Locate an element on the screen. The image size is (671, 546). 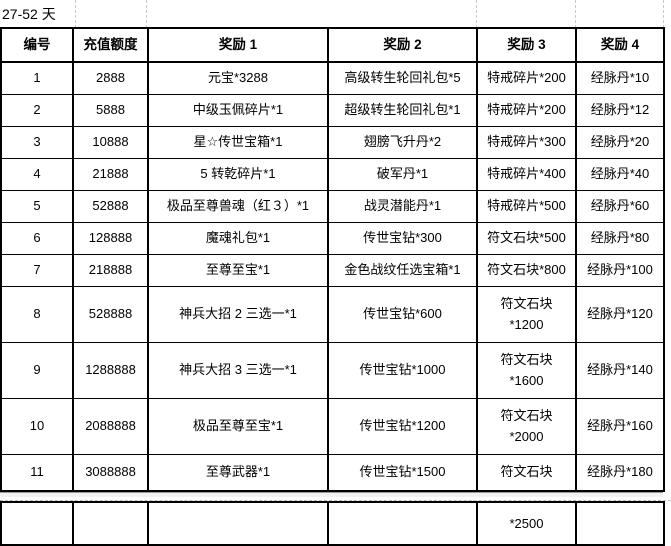
continuation-block: *2500 is located at coordinates (335, 523).